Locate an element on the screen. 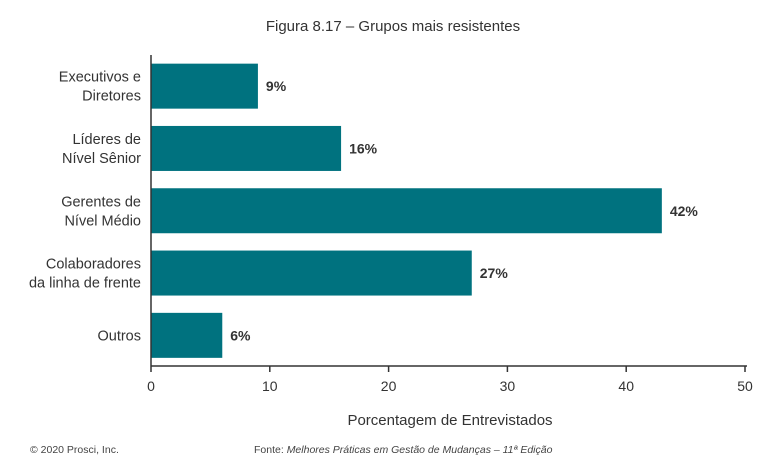  category-label: Executivos e Diretores is located at coordinates (100, 87).